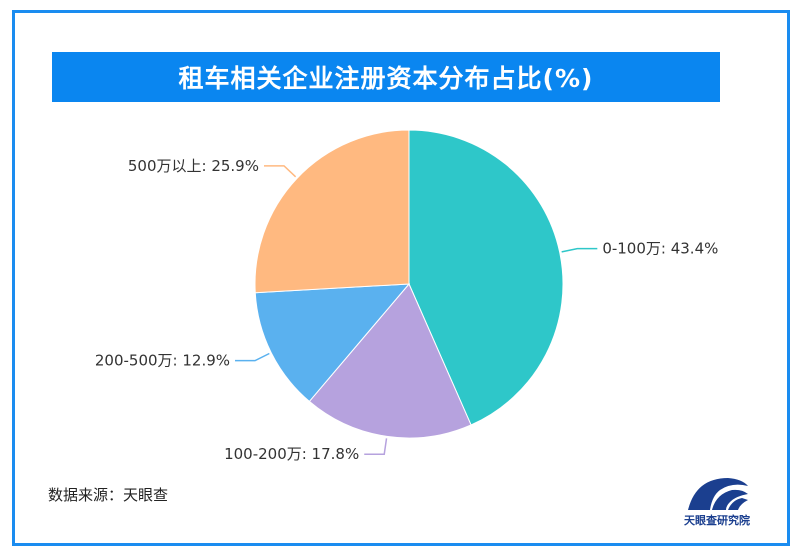 This screenshot has height=556, width=804. I want to click on slice-label: 500万以上: 25.9%, so click(193, 166).